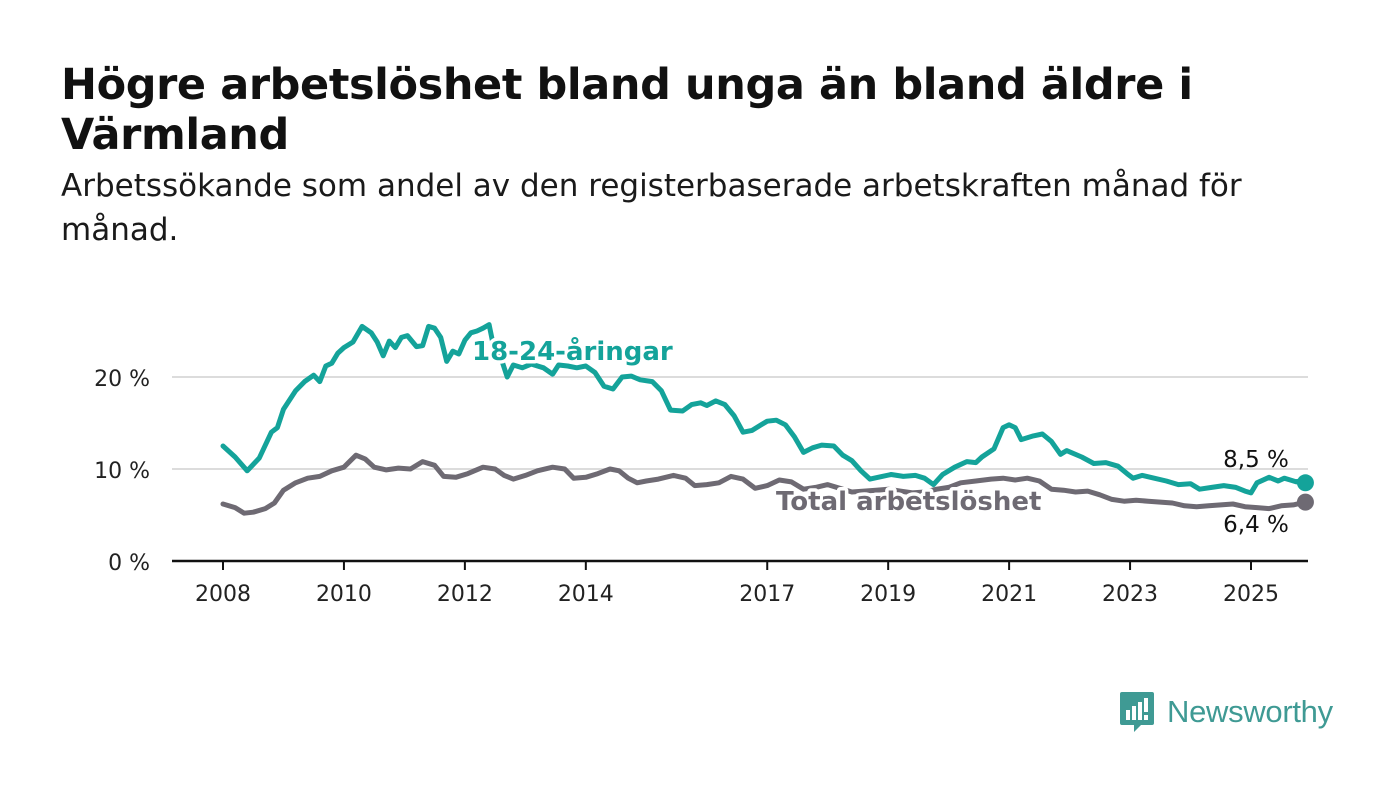 The width and height of the screenshot is (1400, 794). Describe the element at coordinates (122, 379) in the screenshot. I see `y-tick-label: 20 %` at that location.